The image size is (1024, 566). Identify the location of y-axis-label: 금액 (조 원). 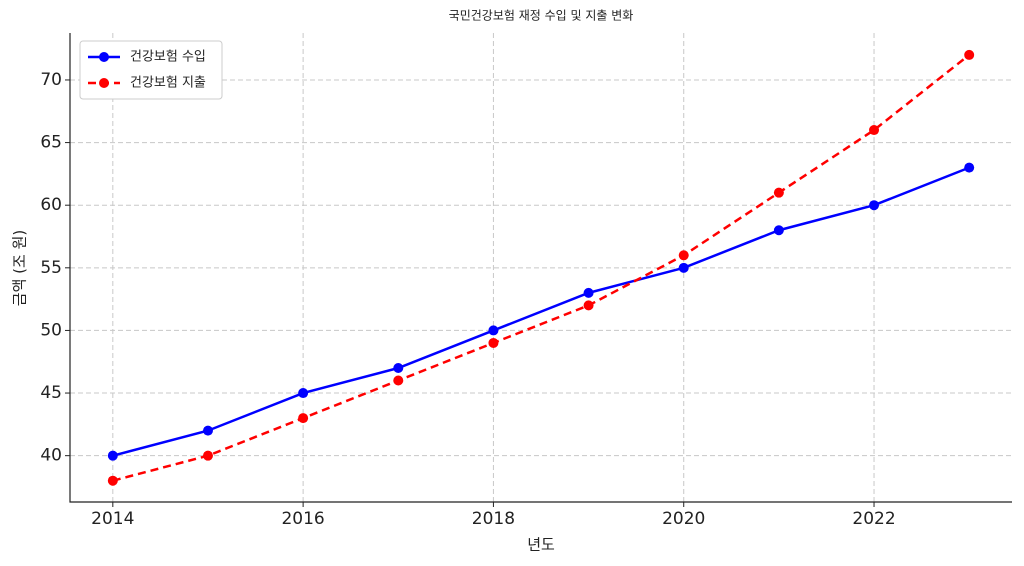
(20, 268).